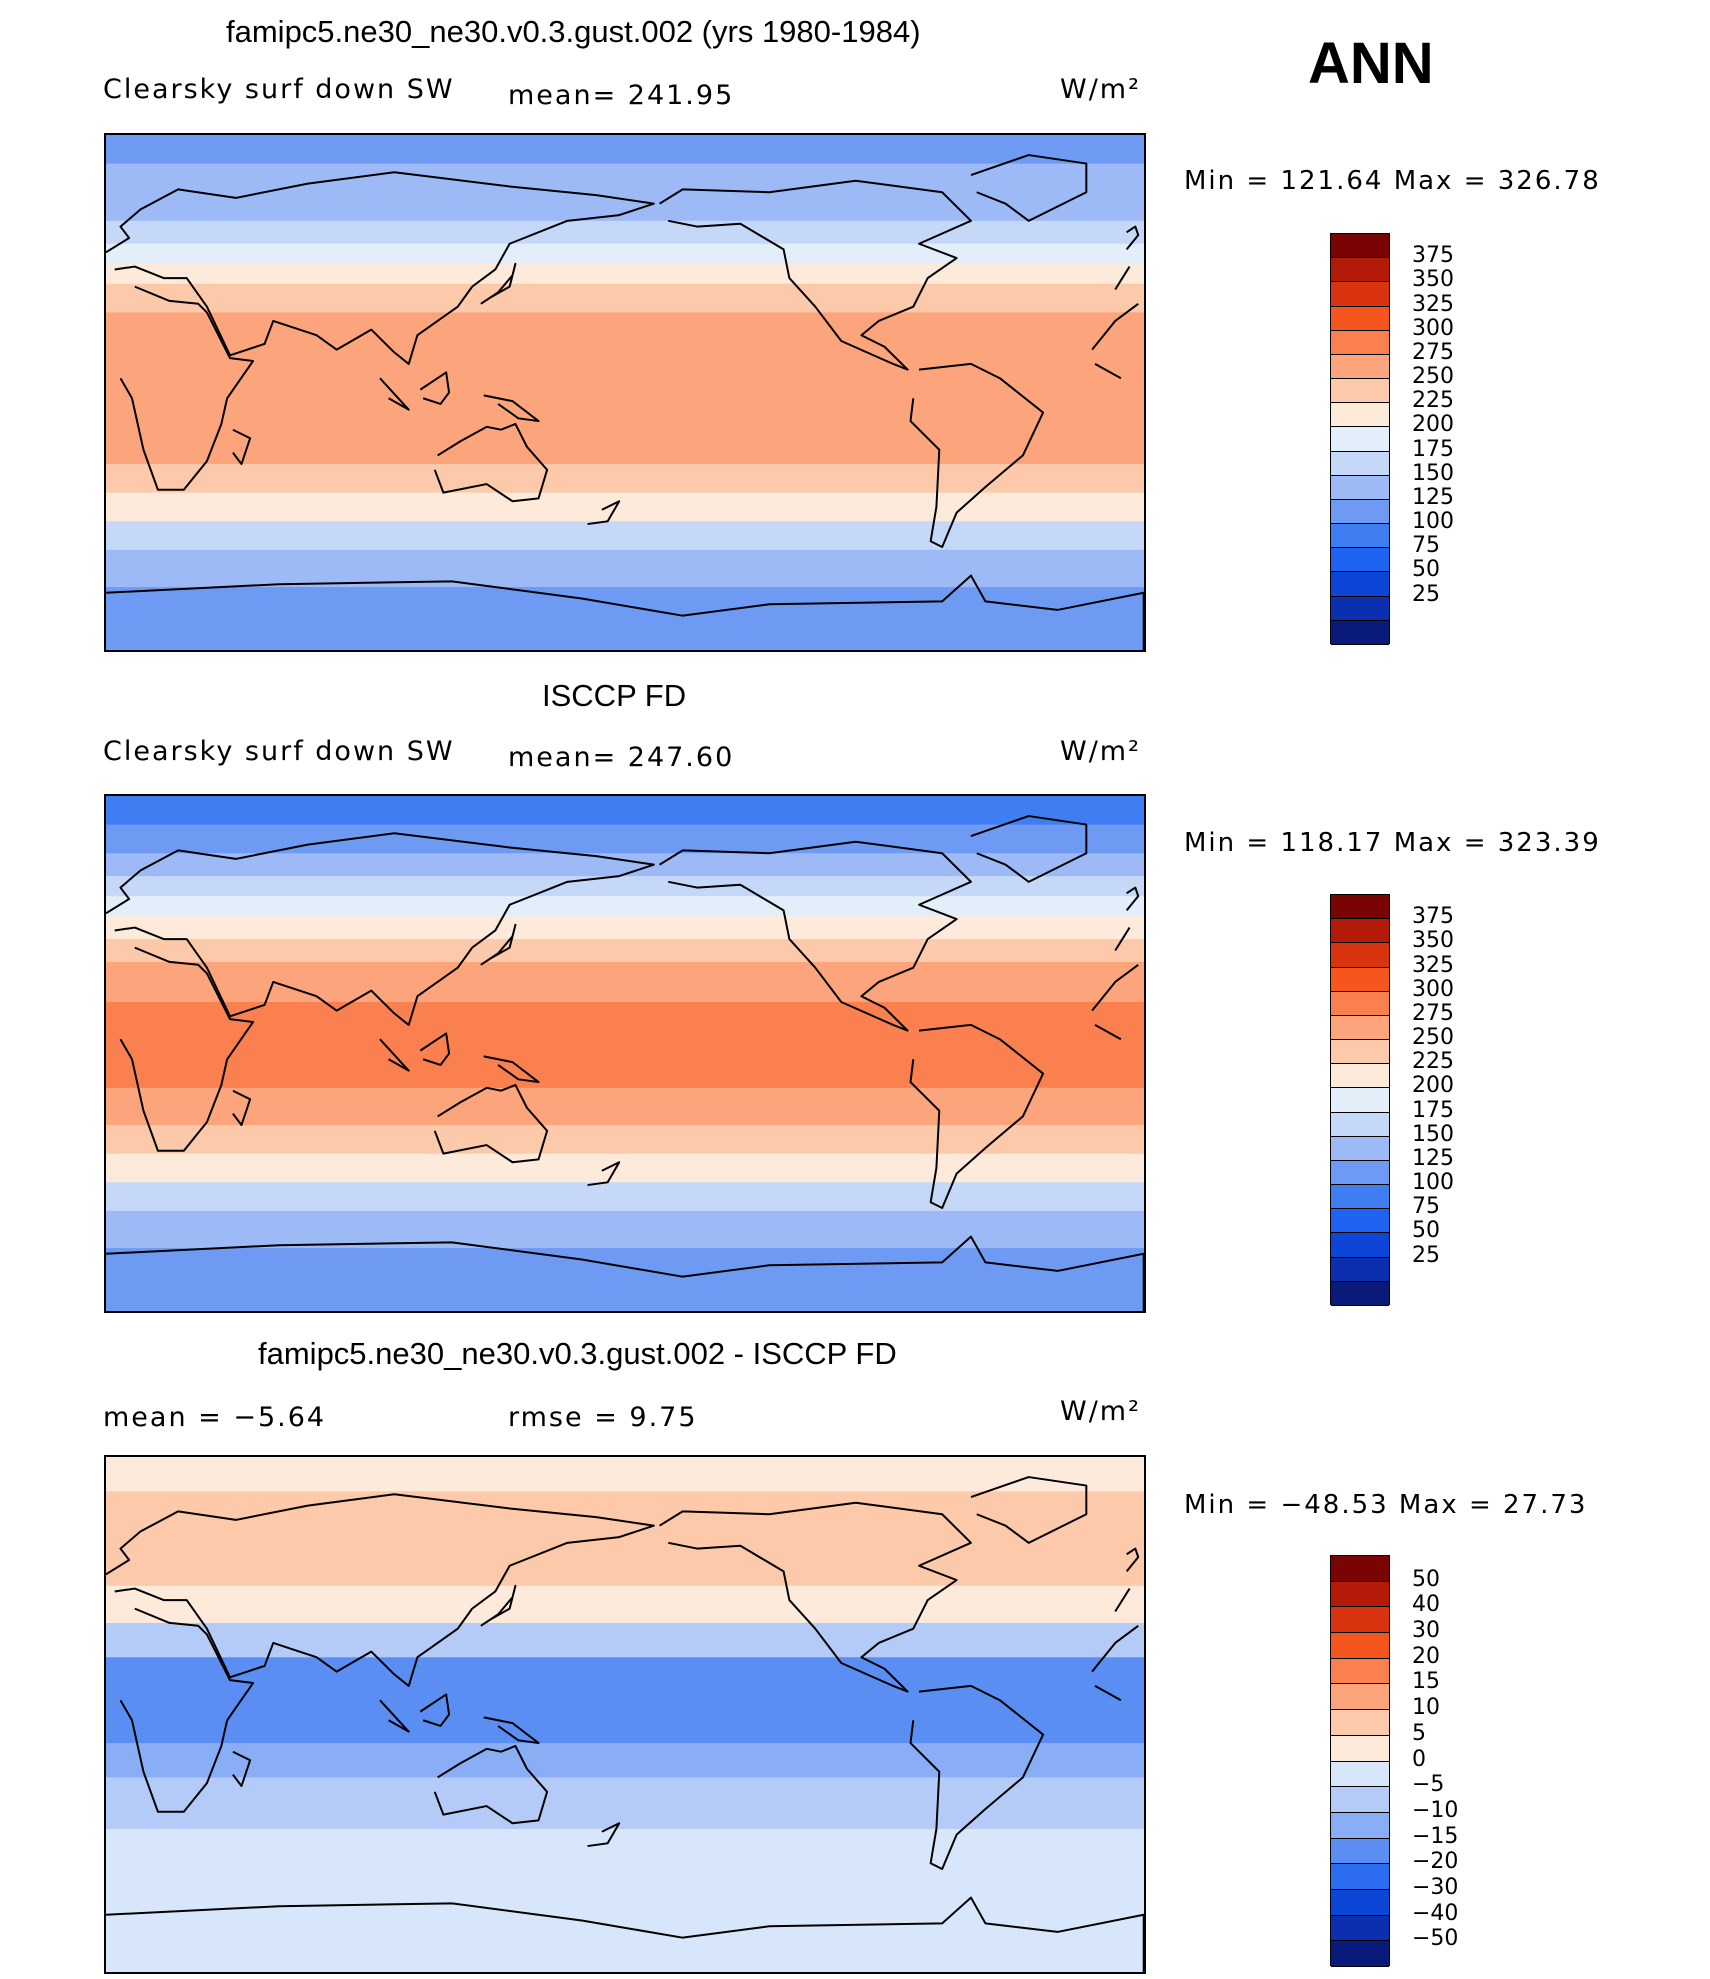  What do you see at coordinates (1435, 1939) in the screenshot?
I see `colorbar-tick-label: −50` at bounding box center [1435, 1939].